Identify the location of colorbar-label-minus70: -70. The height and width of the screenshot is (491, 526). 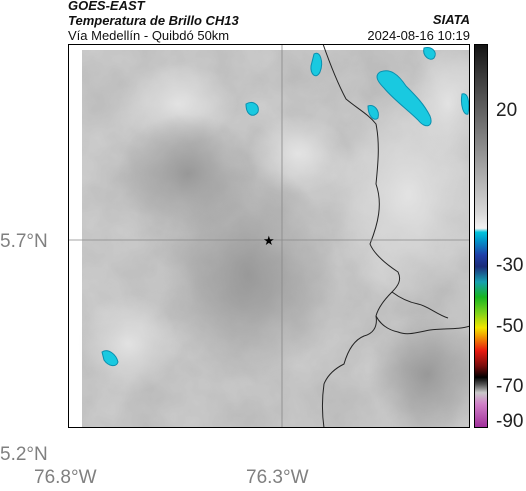
(510, 386).